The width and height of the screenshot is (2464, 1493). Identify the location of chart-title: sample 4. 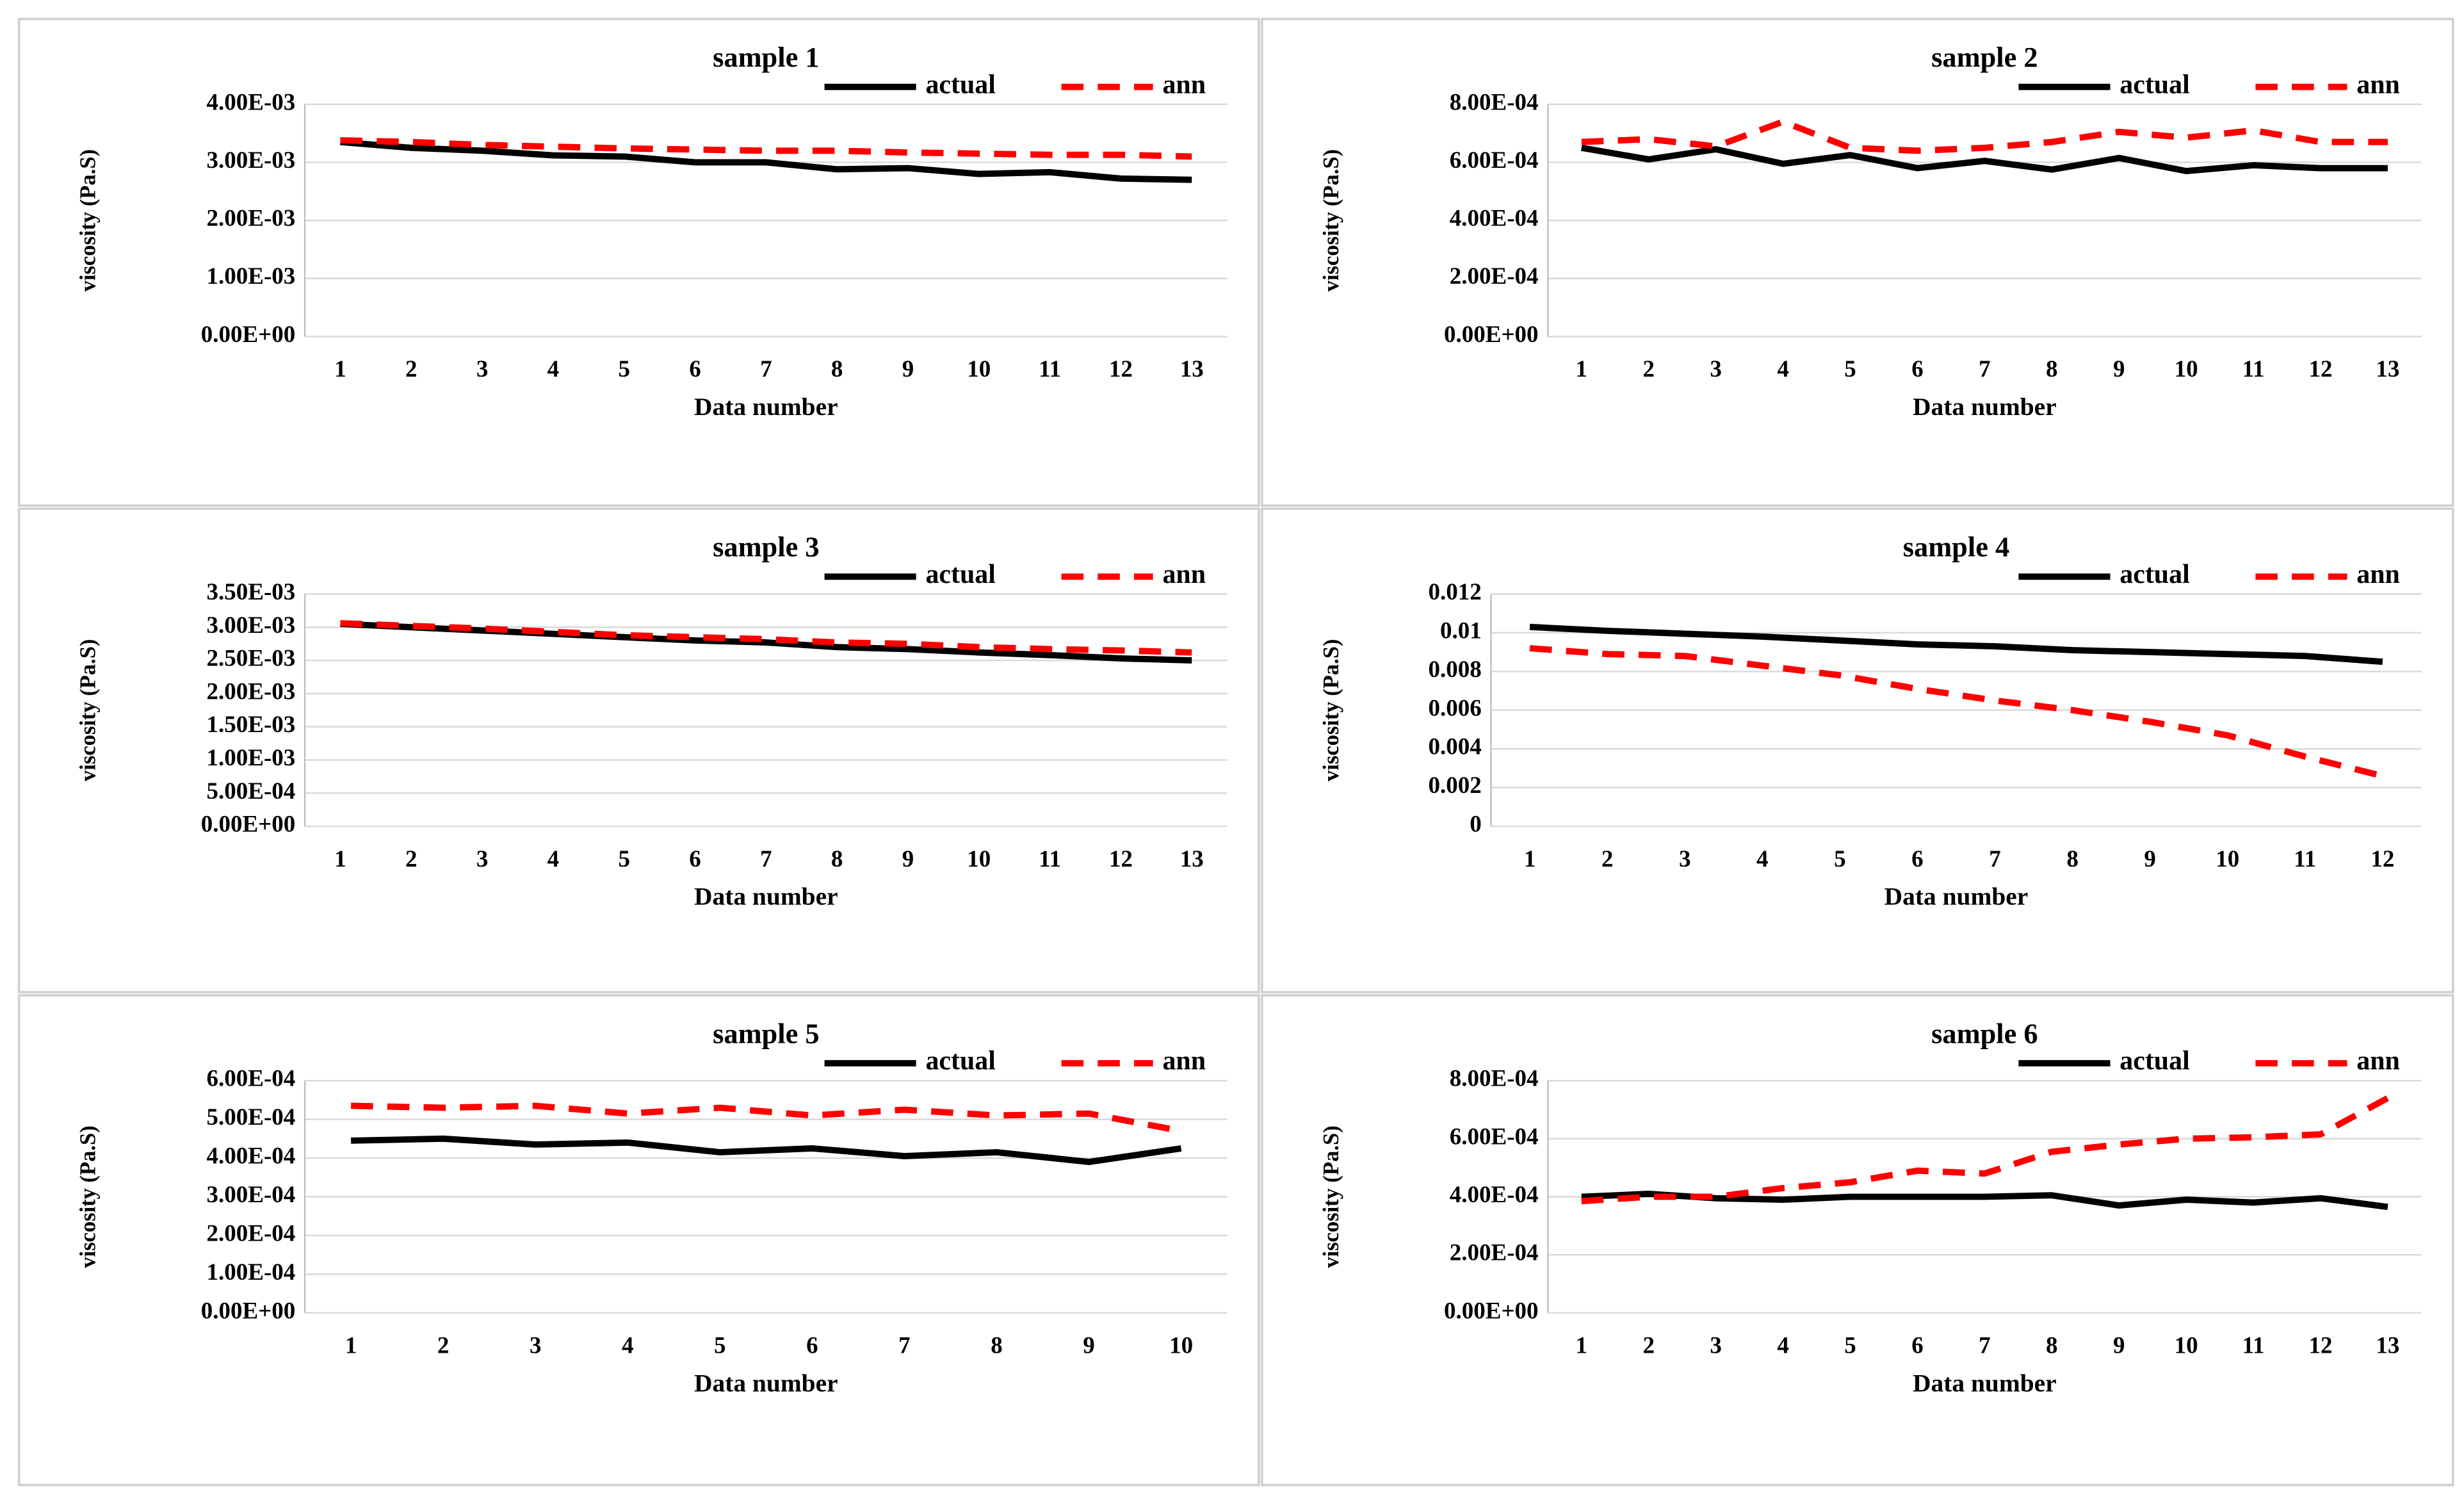
(1956, 547).